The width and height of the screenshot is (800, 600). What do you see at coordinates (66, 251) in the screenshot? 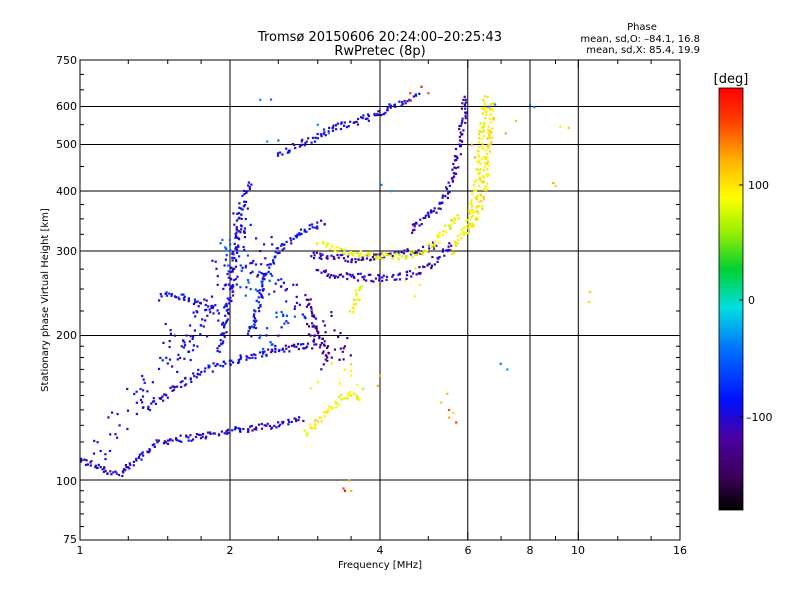
I see `y-tick-label: 300` at bounding box center [66, 251].